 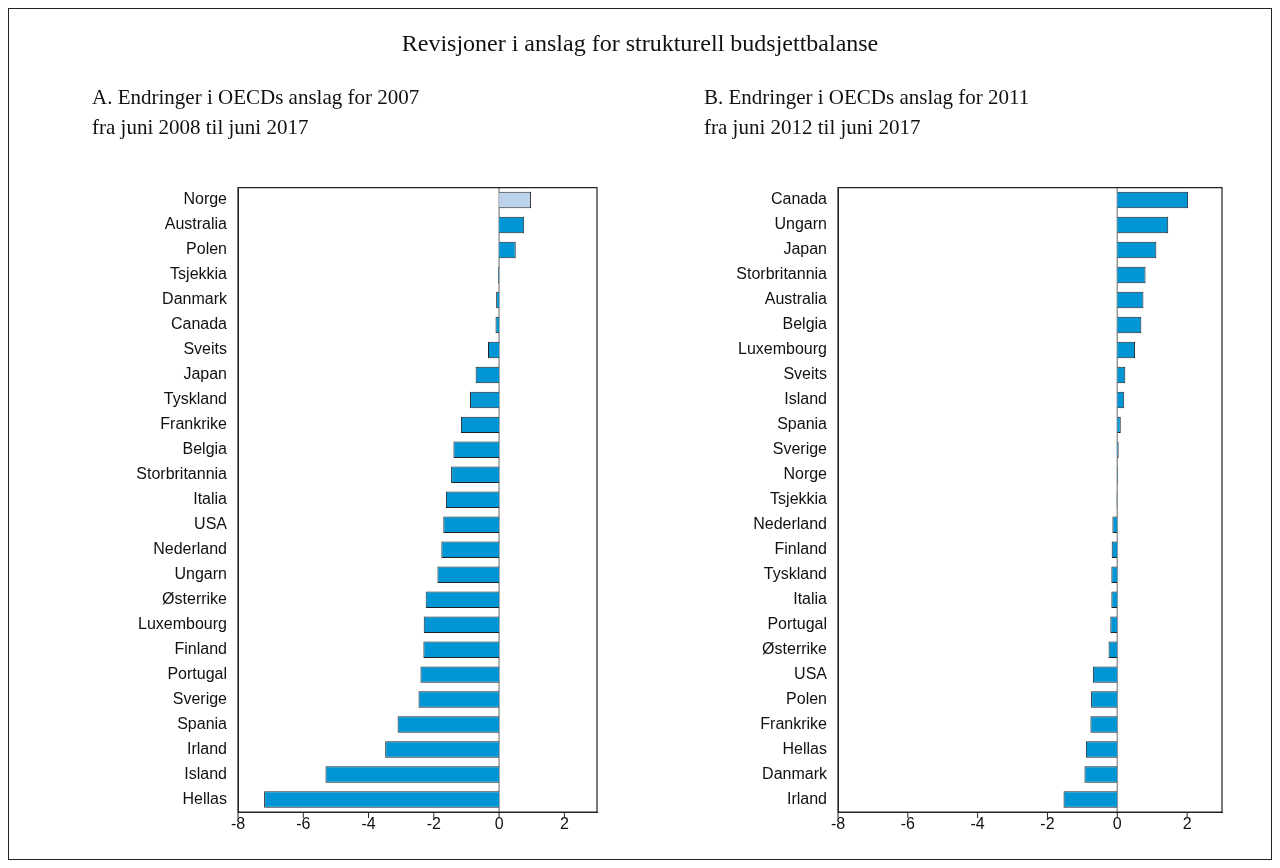 I want to click on chart-title: Revisjoner i anslag for strukturell budsjettbalanse, so click(x=640, y=43).